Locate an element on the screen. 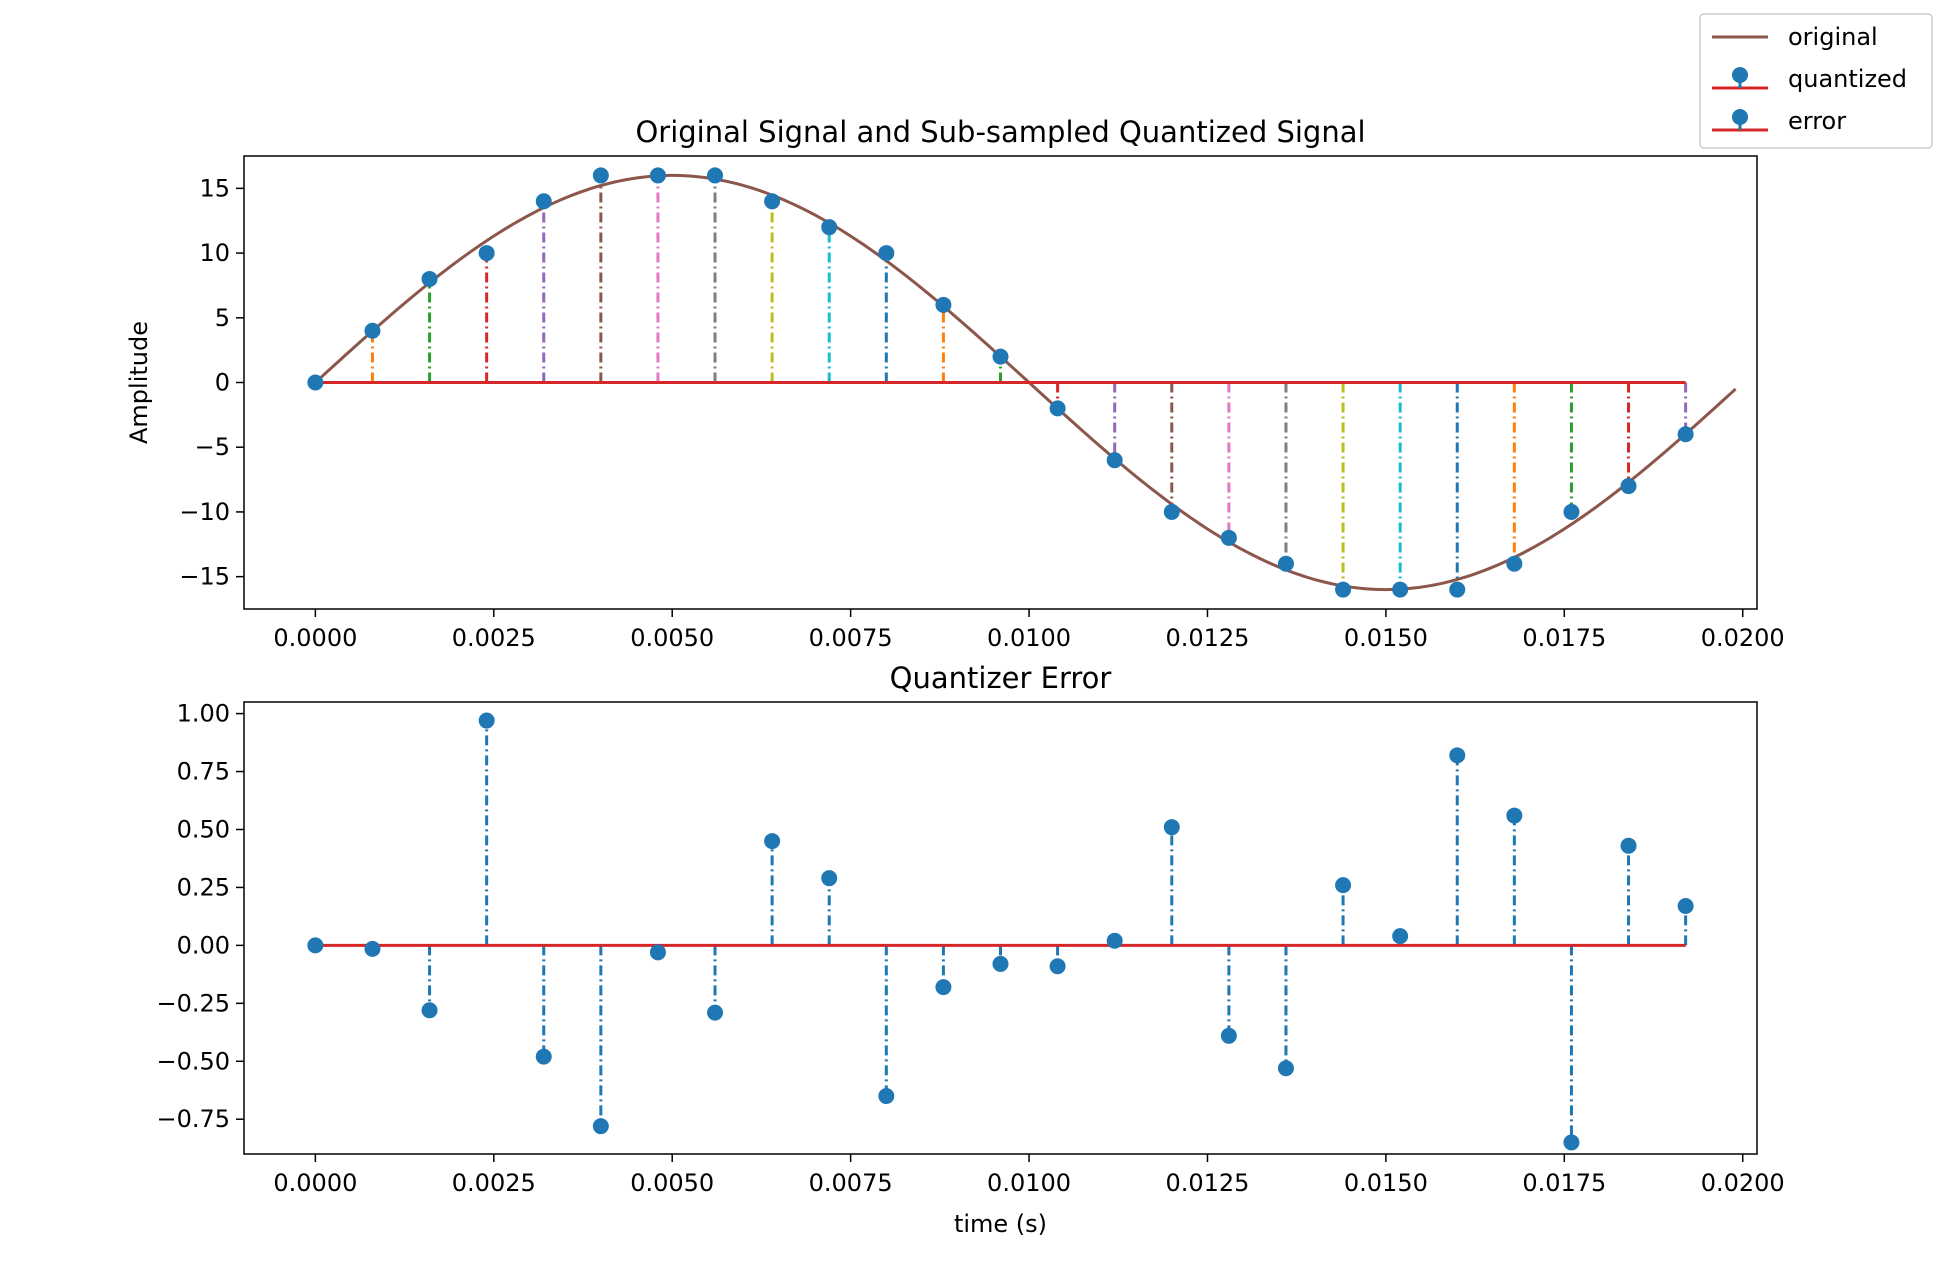  signal-x-tick-label: 0.0025 is located at coordinates (494, 638).